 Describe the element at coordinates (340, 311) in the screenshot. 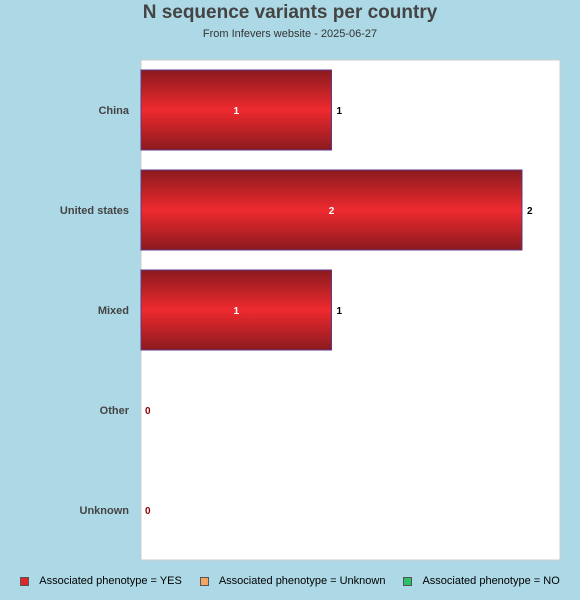

I see `total-label-mixed: 1` at that location.